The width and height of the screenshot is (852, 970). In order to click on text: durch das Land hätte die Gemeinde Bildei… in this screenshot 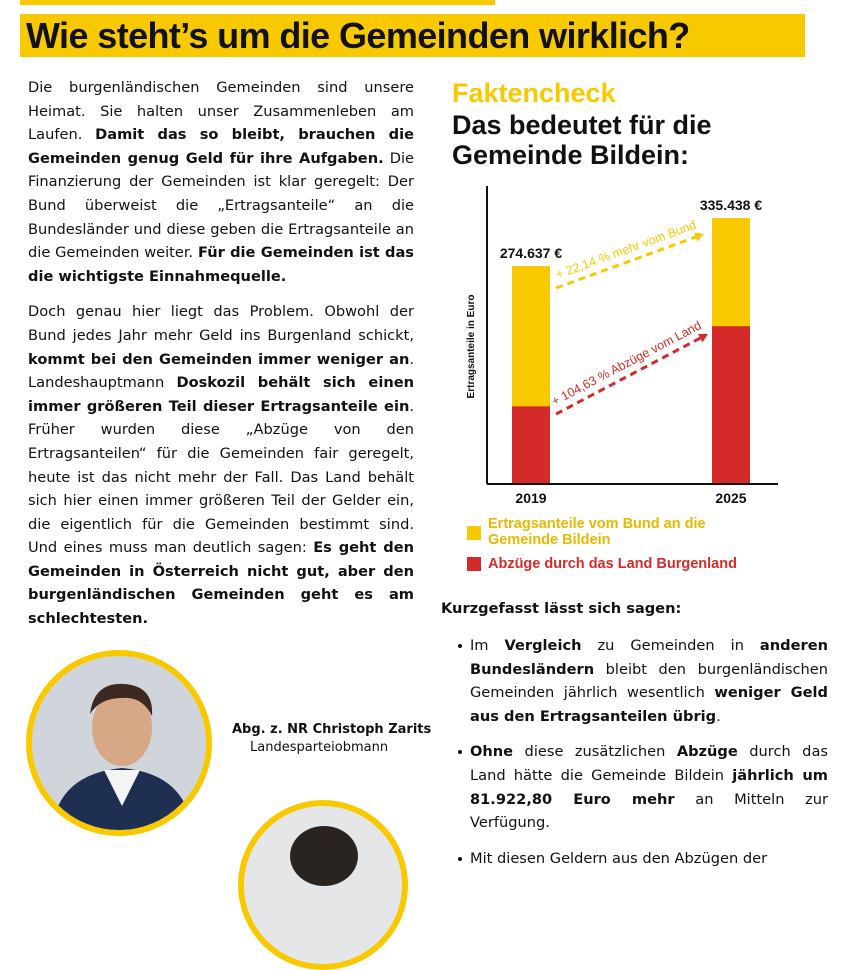, I will do `click(649, 763)`.